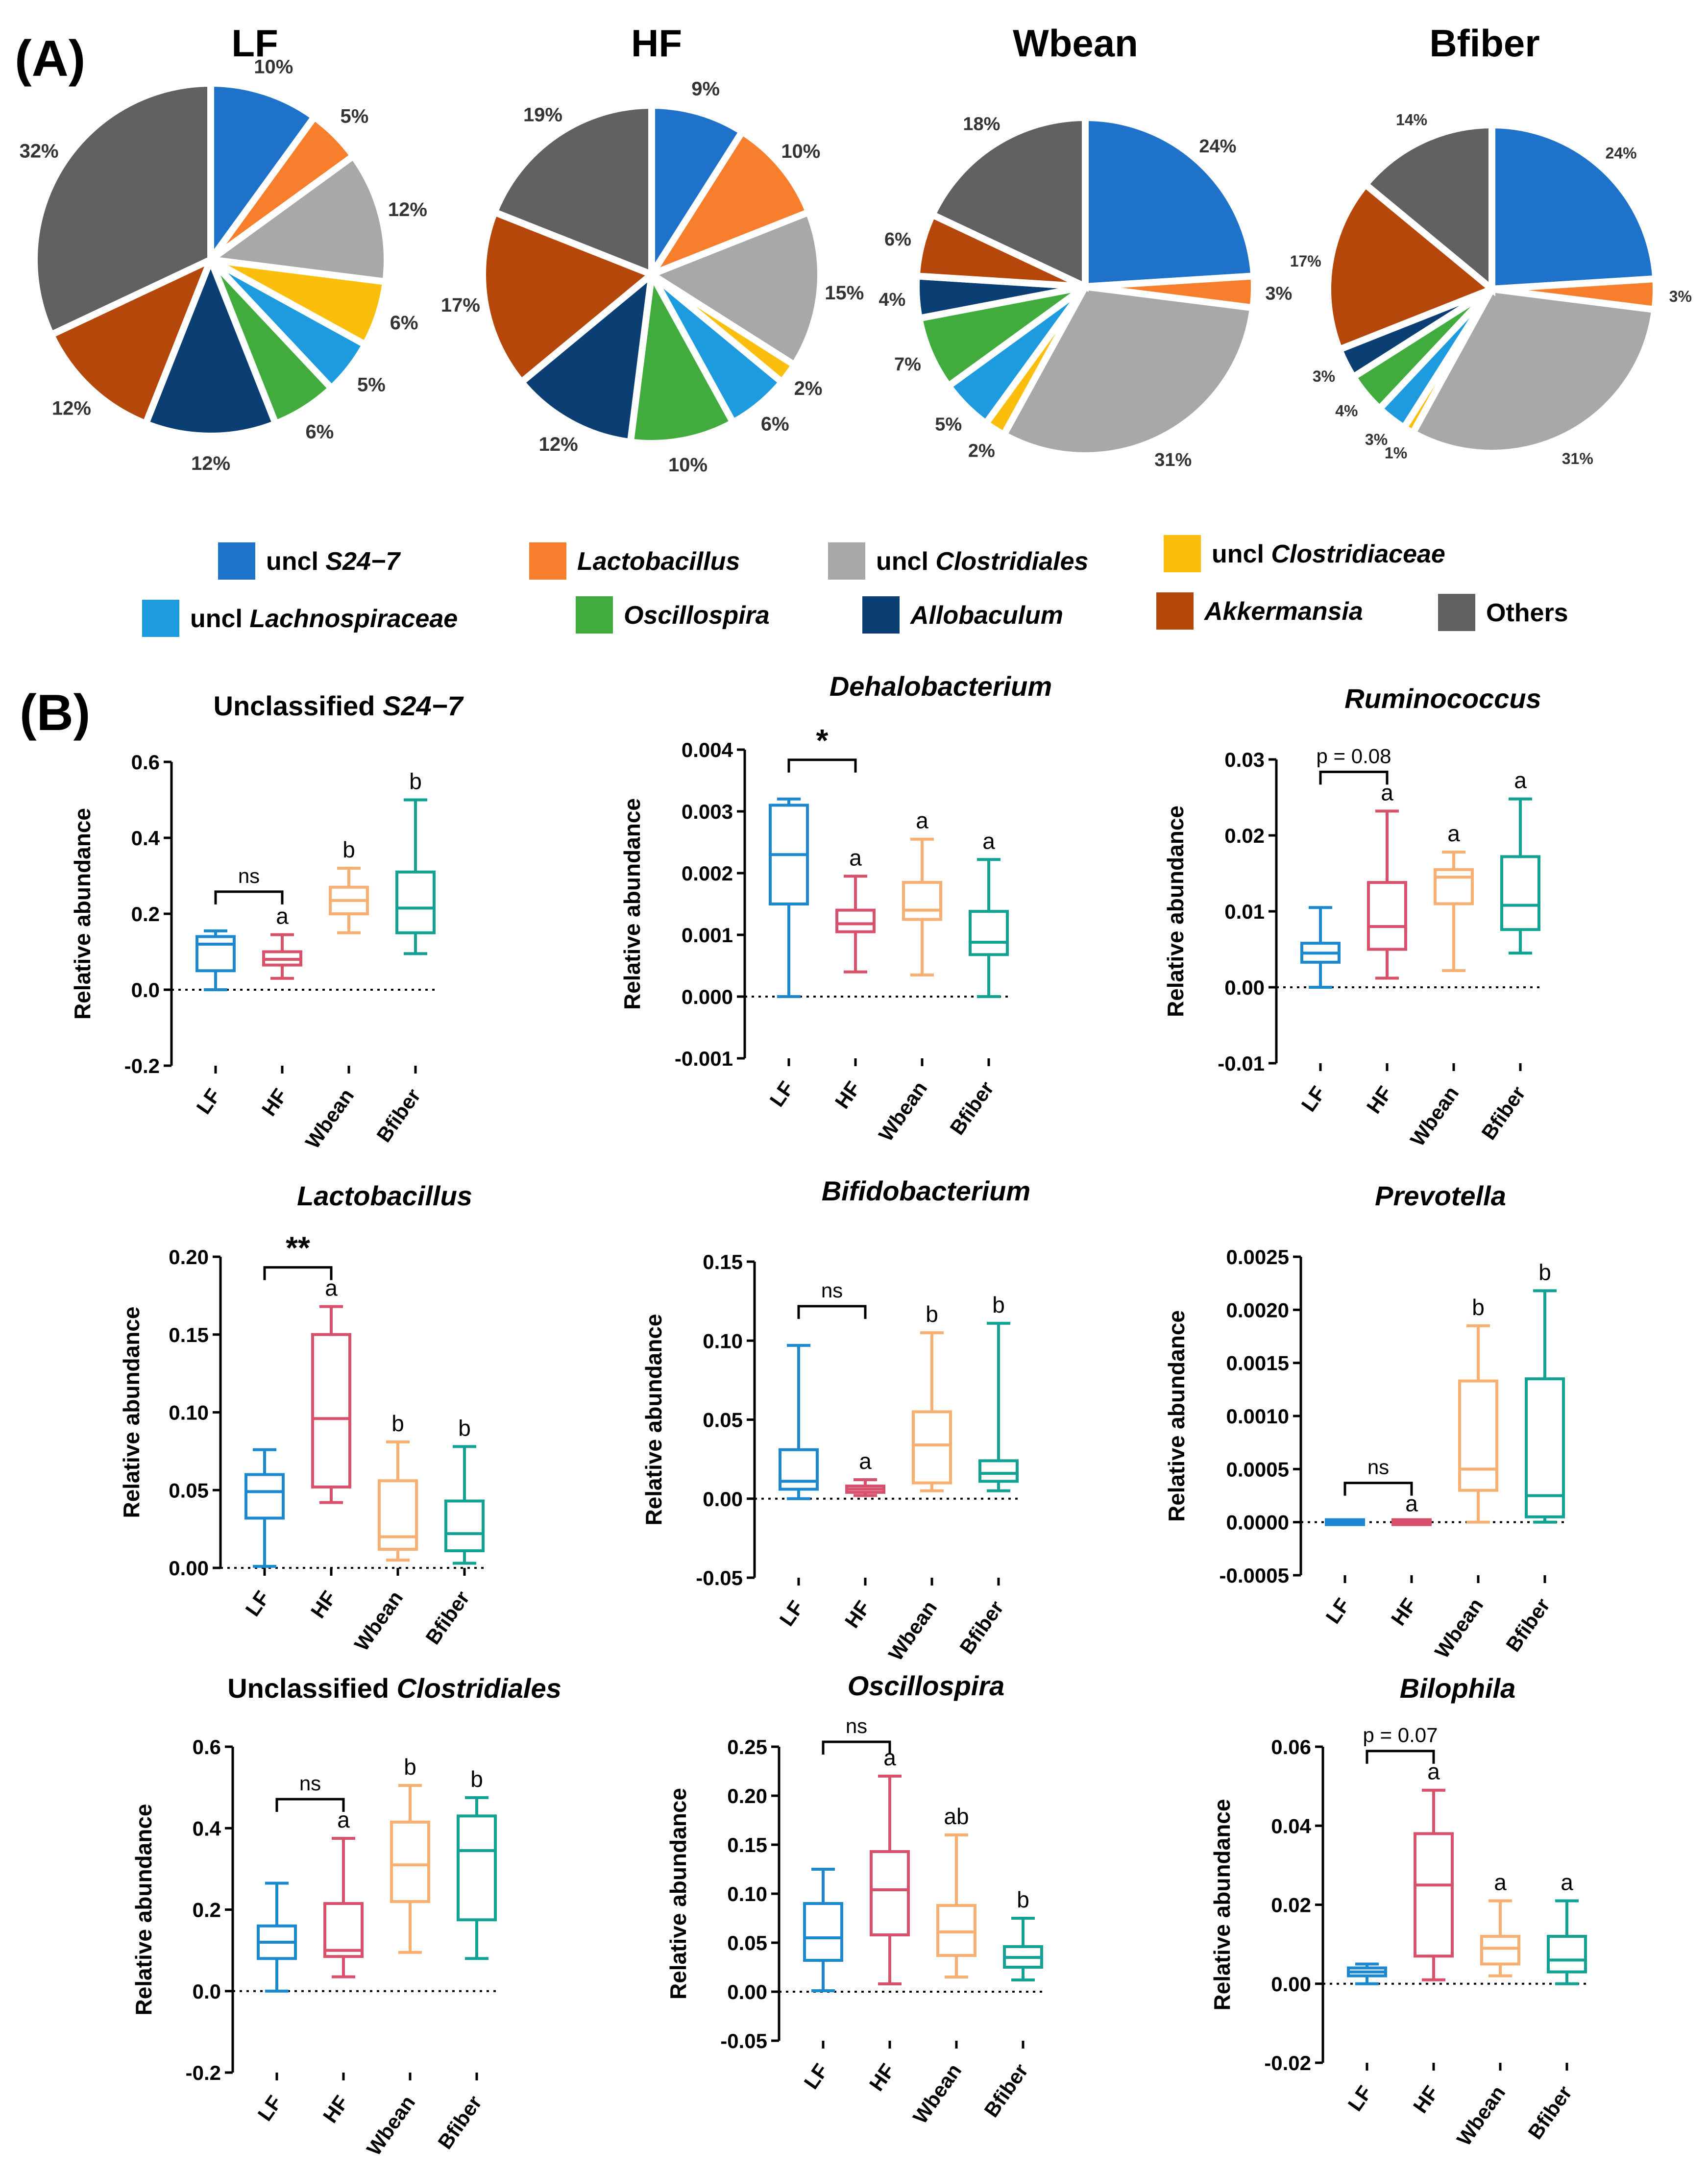 The image size is (1708, 2173). I want to click on box-wbean: b, so click(398, 1486).